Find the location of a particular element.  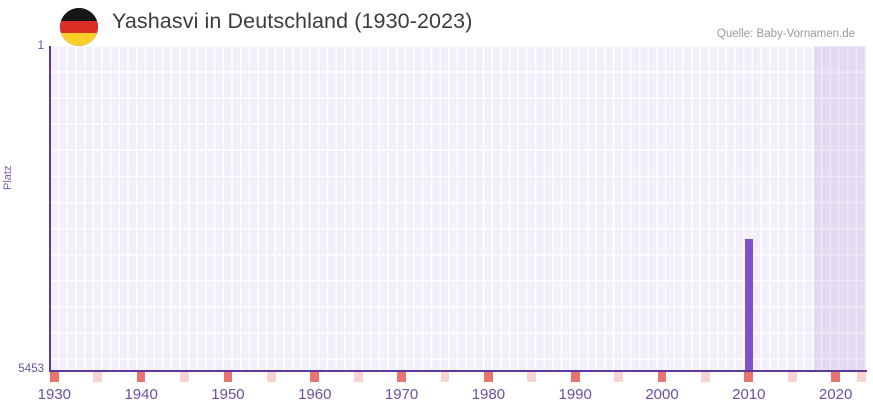

x-axis-tick-label: 1990 is located at coordinates (575, 394).